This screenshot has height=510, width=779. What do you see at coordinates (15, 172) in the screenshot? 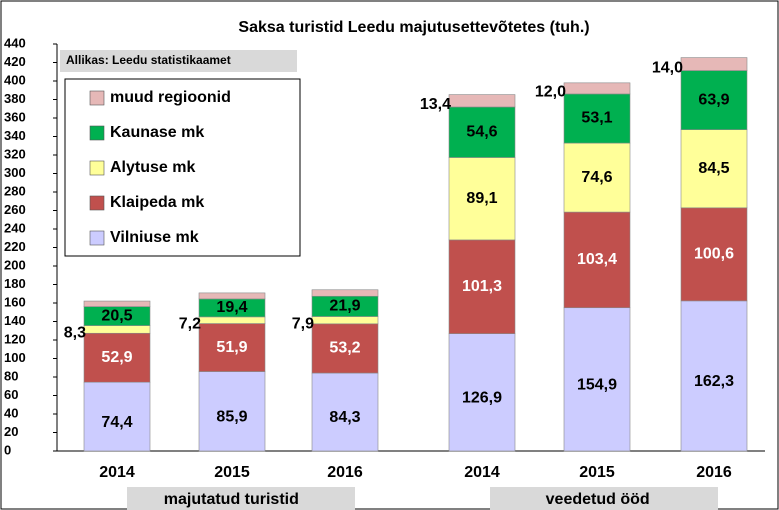
I see `y-tick-label: 300` at bounding box center [15, 172].